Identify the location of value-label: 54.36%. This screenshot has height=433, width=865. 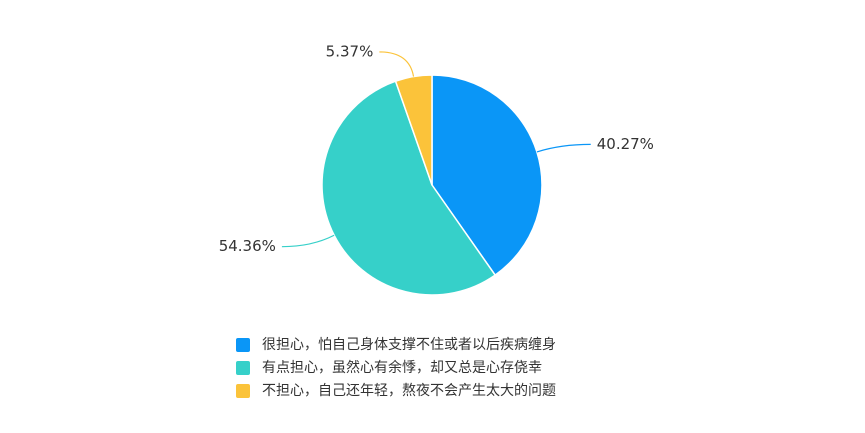
(247, 246).